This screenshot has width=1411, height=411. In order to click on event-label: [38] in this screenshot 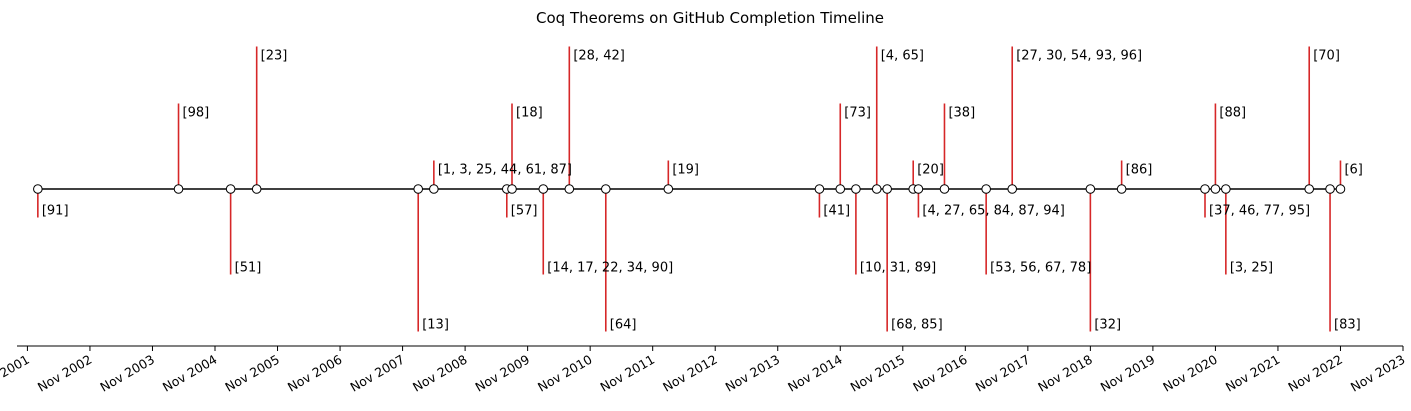, I will do `click(961, 113)`.